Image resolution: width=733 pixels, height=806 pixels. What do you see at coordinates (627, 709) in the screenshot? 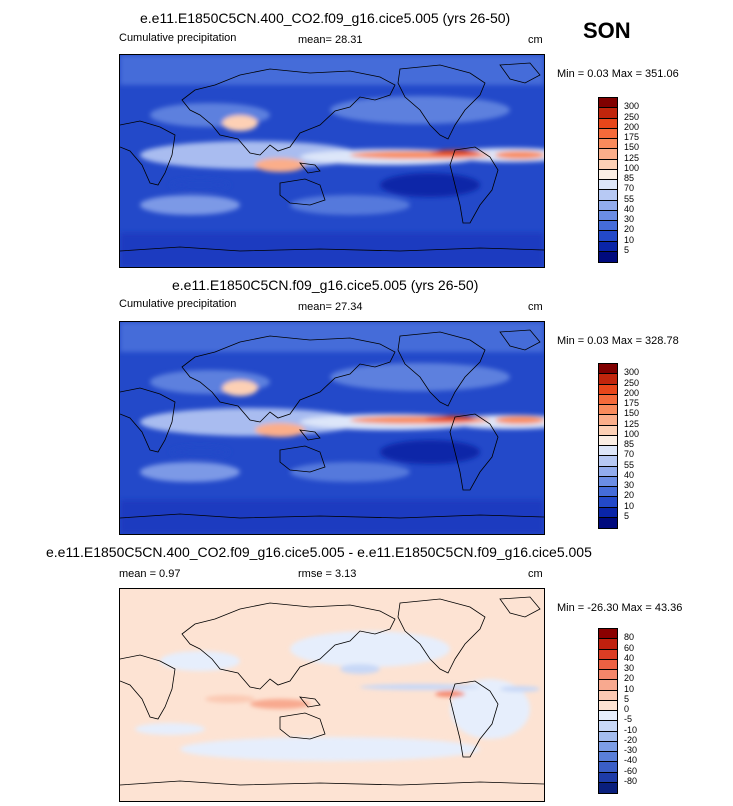
I see `colorbar-tick-label: 0` at bounding box center [627, 709].